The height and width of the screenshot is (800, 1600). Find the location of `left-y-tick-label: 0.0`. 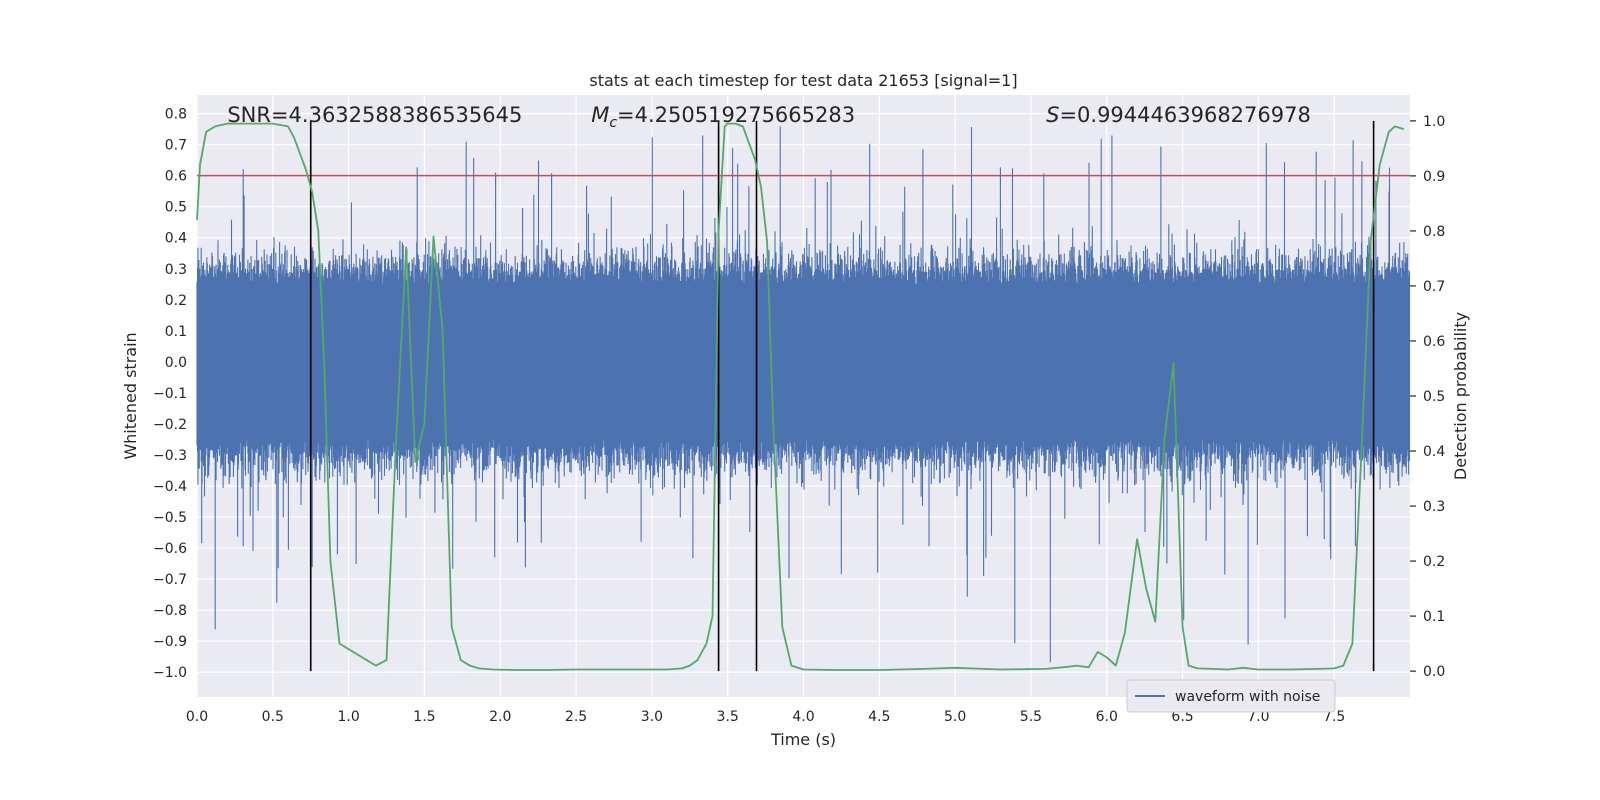

left-y-tick-label: 0.0 is located at coordinates (176, 363).